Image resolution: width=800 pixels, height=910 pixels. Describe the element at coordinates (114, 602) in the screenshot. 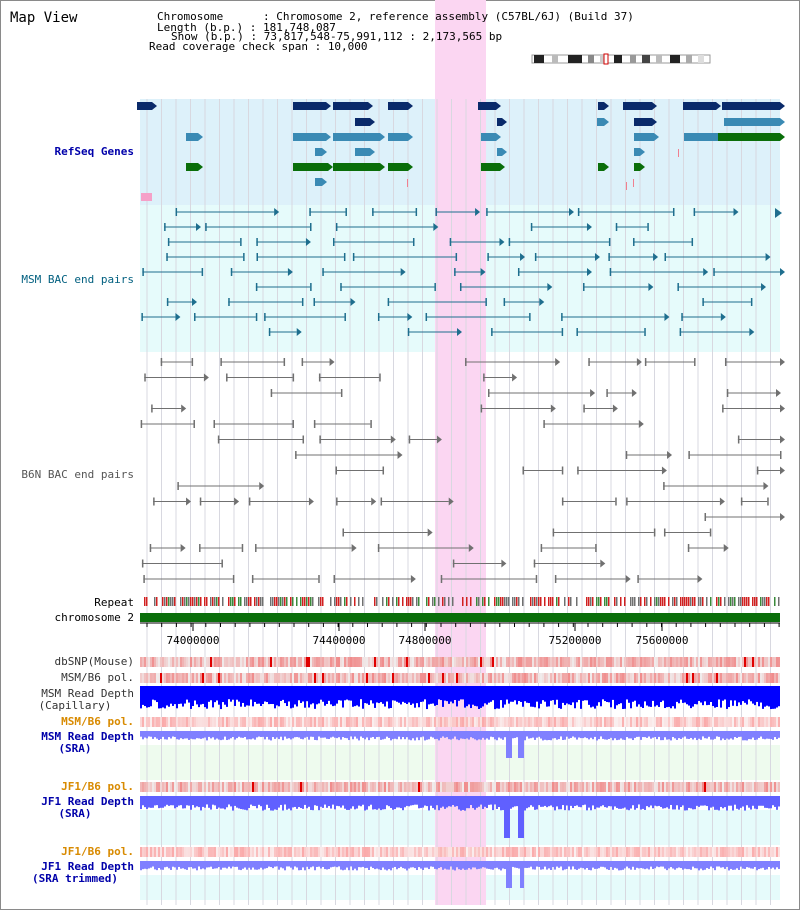

I see `track-label-repeat: Repeat` at that location.